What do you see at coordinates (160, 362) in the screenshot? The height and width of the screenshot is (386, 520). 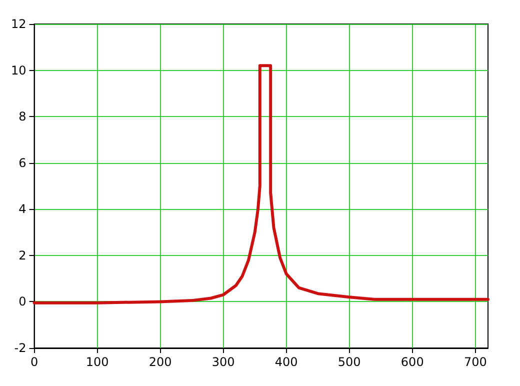 I see `x-tick-label: 200` at bounding box center [160, 362].